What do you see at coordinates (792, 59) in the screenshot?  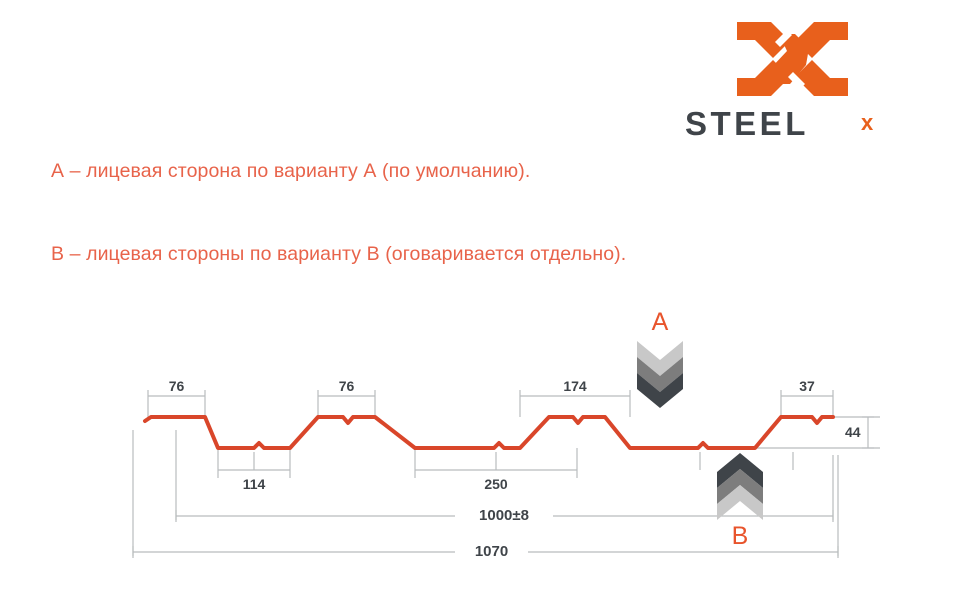 I see `steelx-x-mark-icon` at bounding box center [792, 59].